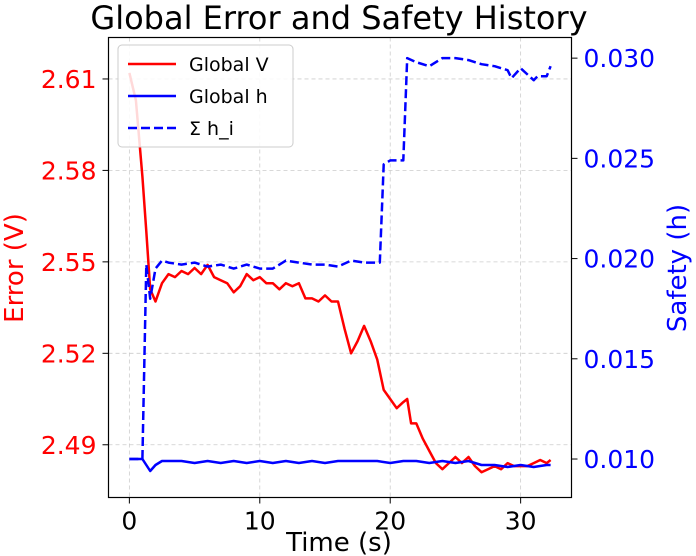 The height and width of the screenshot is (556, 696). Describe the element at coordinates (620, 359) in the screenshot. I see `y-tick-label-right: 0.015` at that location.